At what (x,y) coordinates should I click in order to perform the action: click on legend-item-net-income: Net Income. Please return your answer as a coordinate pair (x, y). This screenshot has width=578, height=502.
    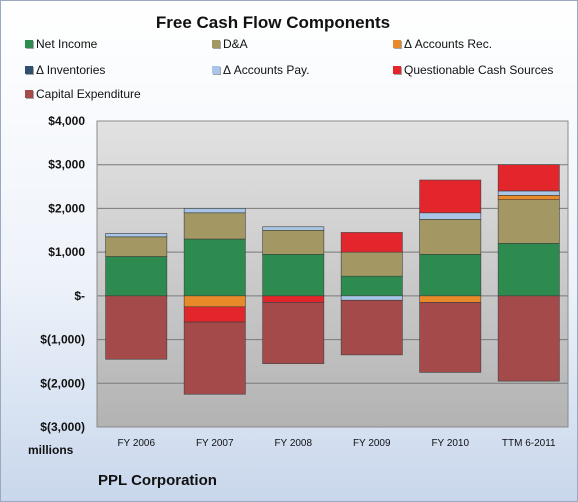
    Looking at the image, I should click on (61, 44).